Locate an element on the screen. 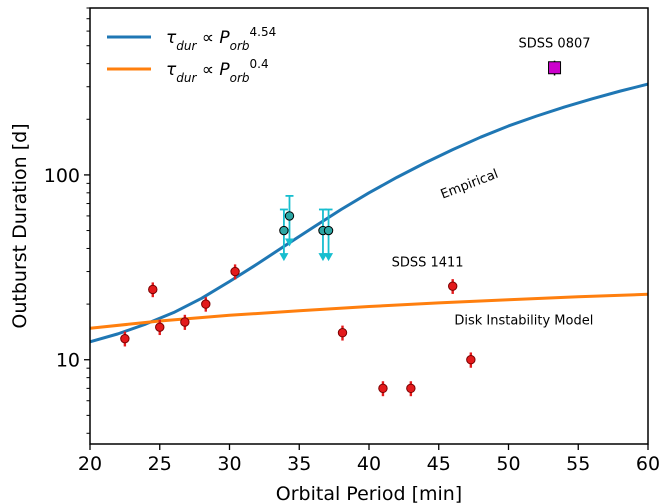 The image size is (660, 504). legend-label-exp: 0.4 is located at coordinates (259, 64).